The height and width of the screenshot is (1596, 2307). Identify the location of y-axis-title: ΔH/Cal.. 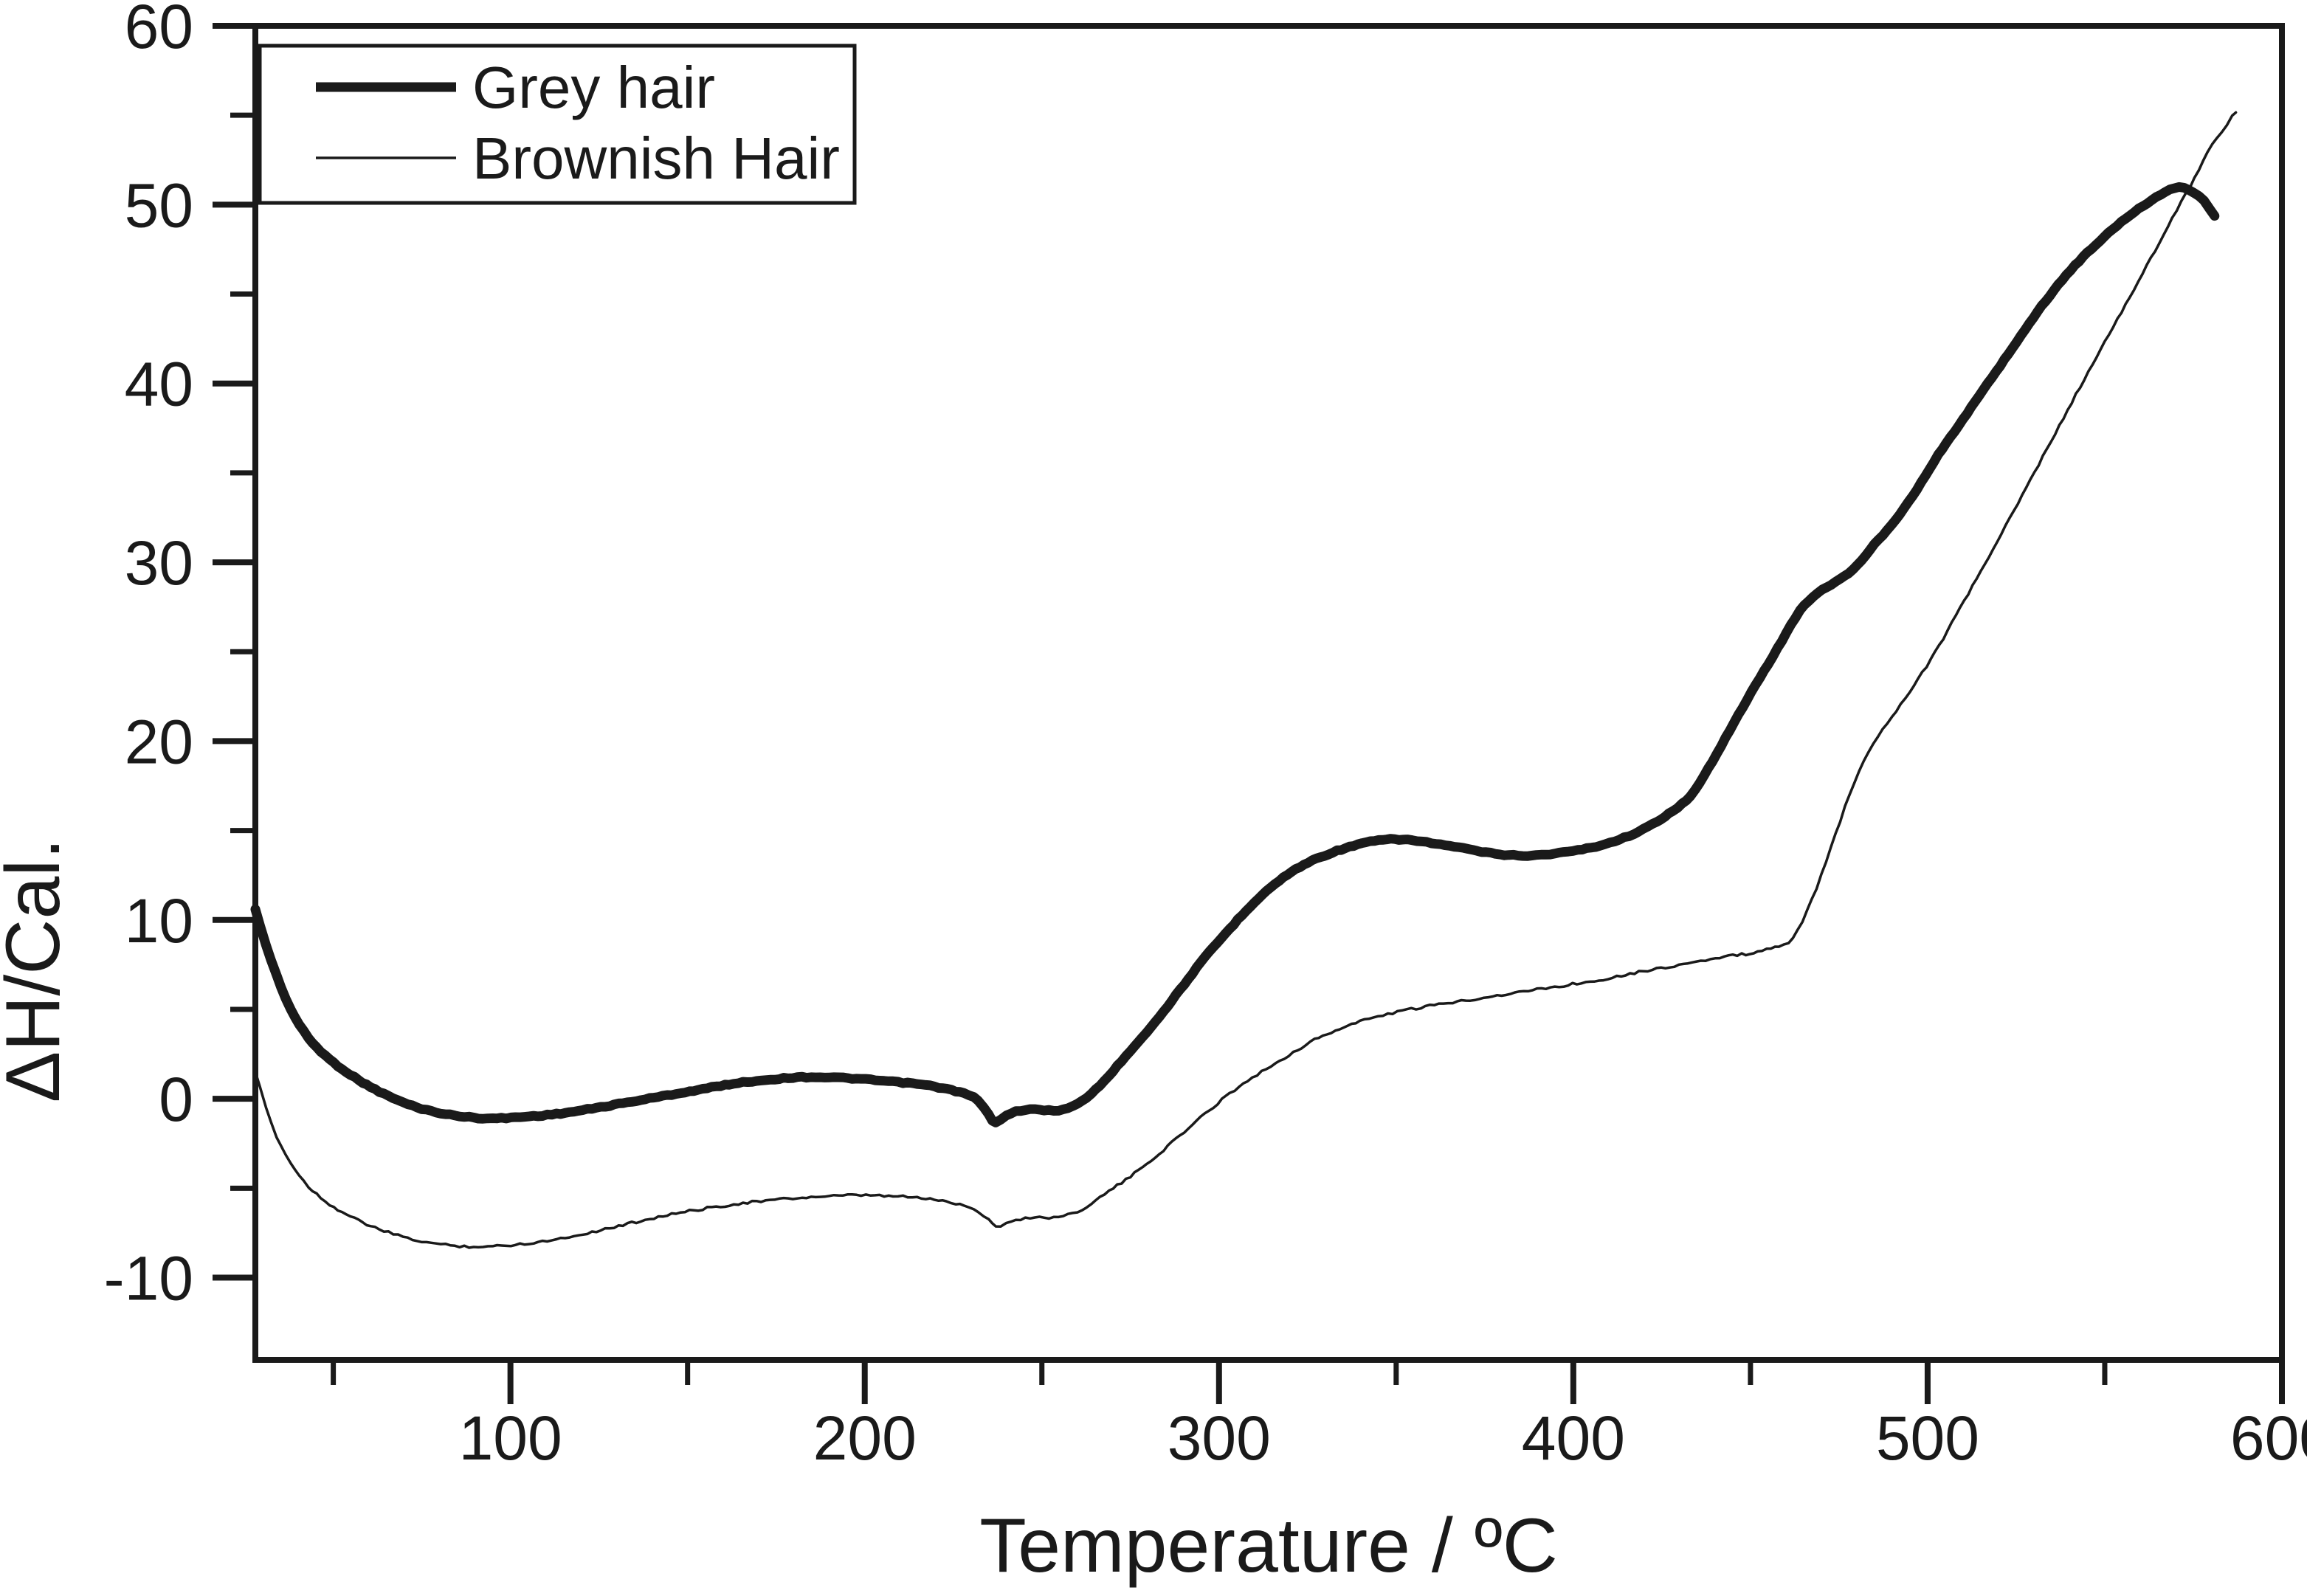
(38, 970).